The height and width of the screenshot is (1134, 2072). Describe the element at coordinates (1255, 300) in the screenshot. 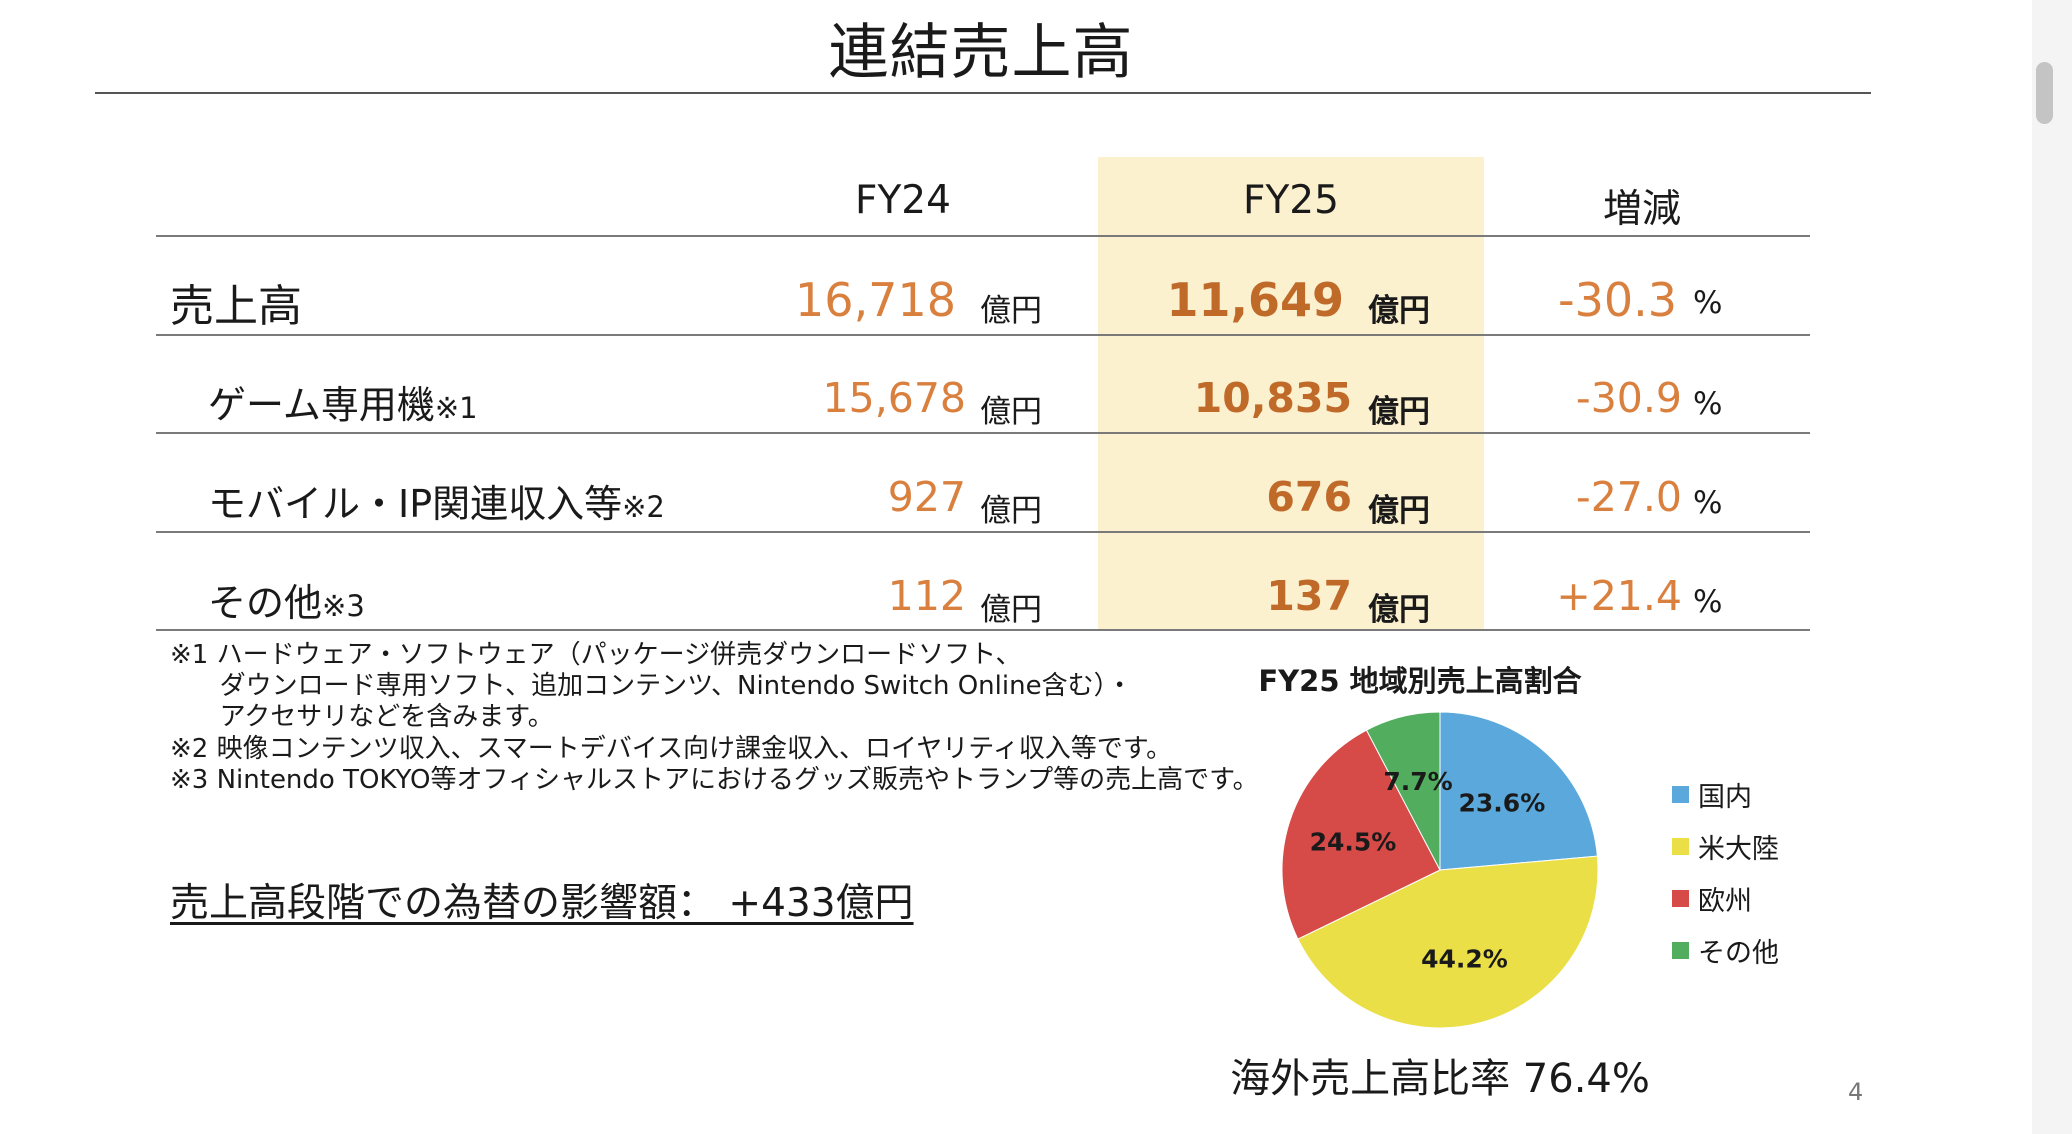

I see `row-total-fy25-value: 11,649` at that location.